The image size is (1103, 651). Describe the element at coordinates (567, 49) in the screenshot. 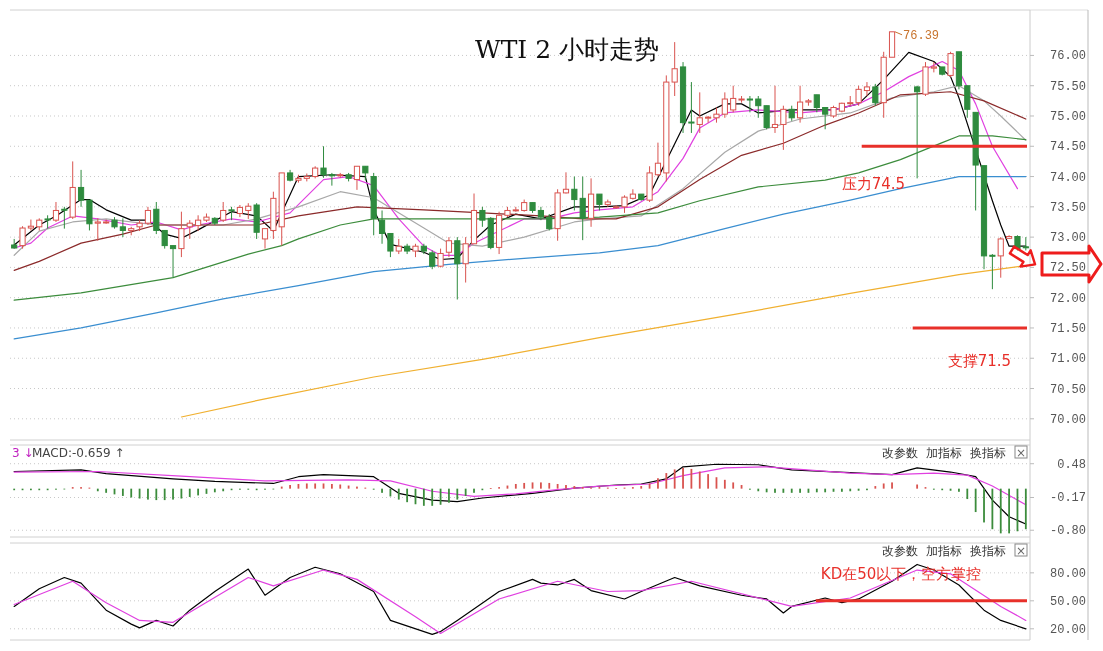

I see `text: WTI 2 小时走势` at that location.